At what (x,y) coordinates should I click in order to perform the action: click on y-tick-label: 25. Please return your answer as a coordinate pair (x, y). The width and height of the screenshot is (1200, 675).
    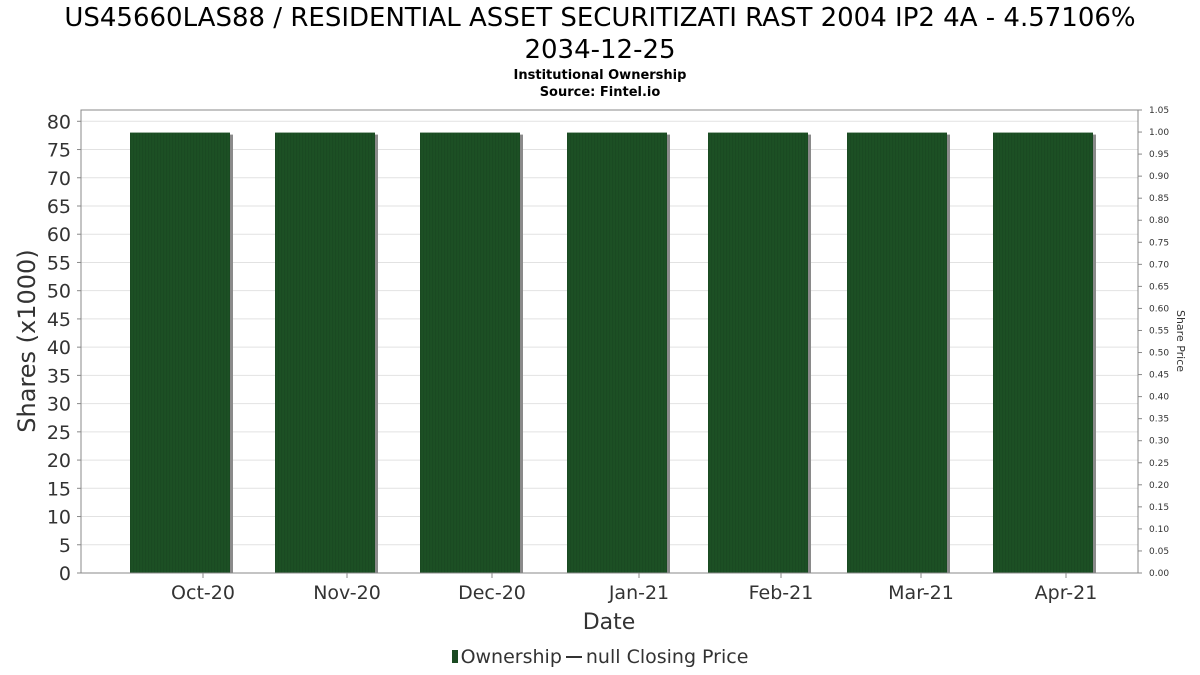
    Looking at the image, I should click on (59, 433).